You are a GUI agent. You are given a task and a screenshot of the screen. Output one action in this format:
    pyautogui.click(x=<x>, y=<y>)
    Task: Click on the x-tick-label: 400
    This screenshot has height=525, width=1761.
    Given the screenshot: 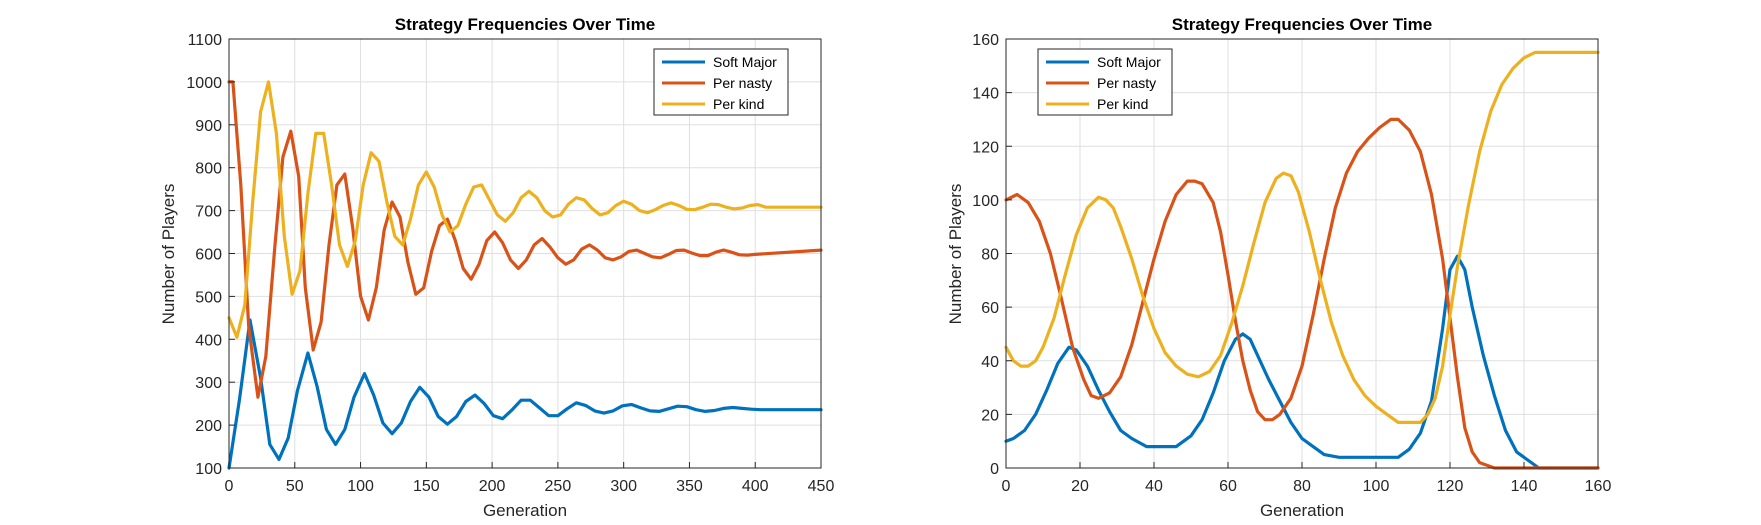 What is the action you would take?
    pyautogui.click(x=755, y=486)
    